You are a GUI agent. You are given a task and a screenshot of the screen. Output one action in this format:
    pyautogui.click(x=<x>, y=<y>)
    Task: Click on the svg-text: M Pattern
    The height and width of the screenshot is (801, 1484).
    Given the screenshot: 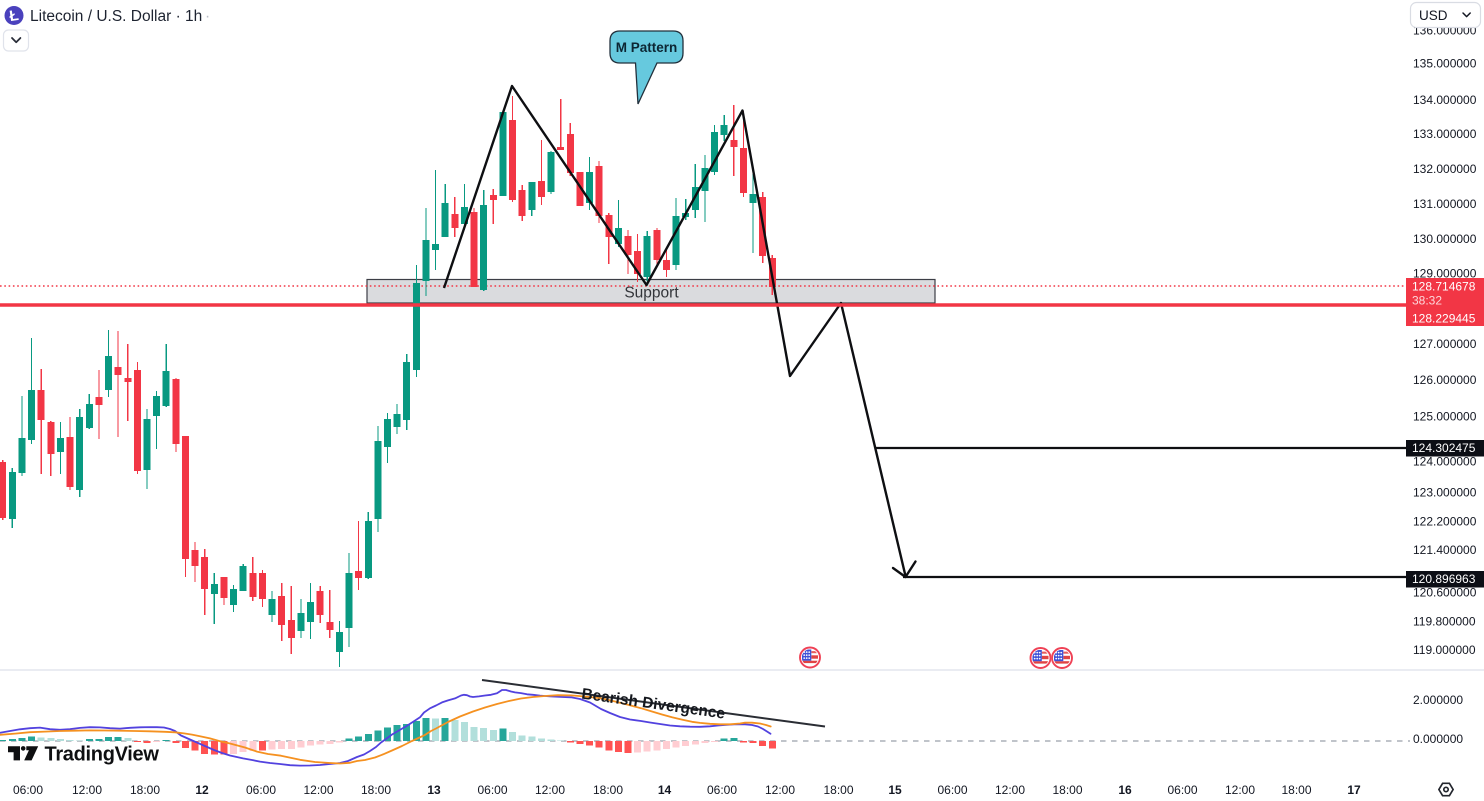 What is the action you would take?
    pyautogui.click(x=647, y=47)
    